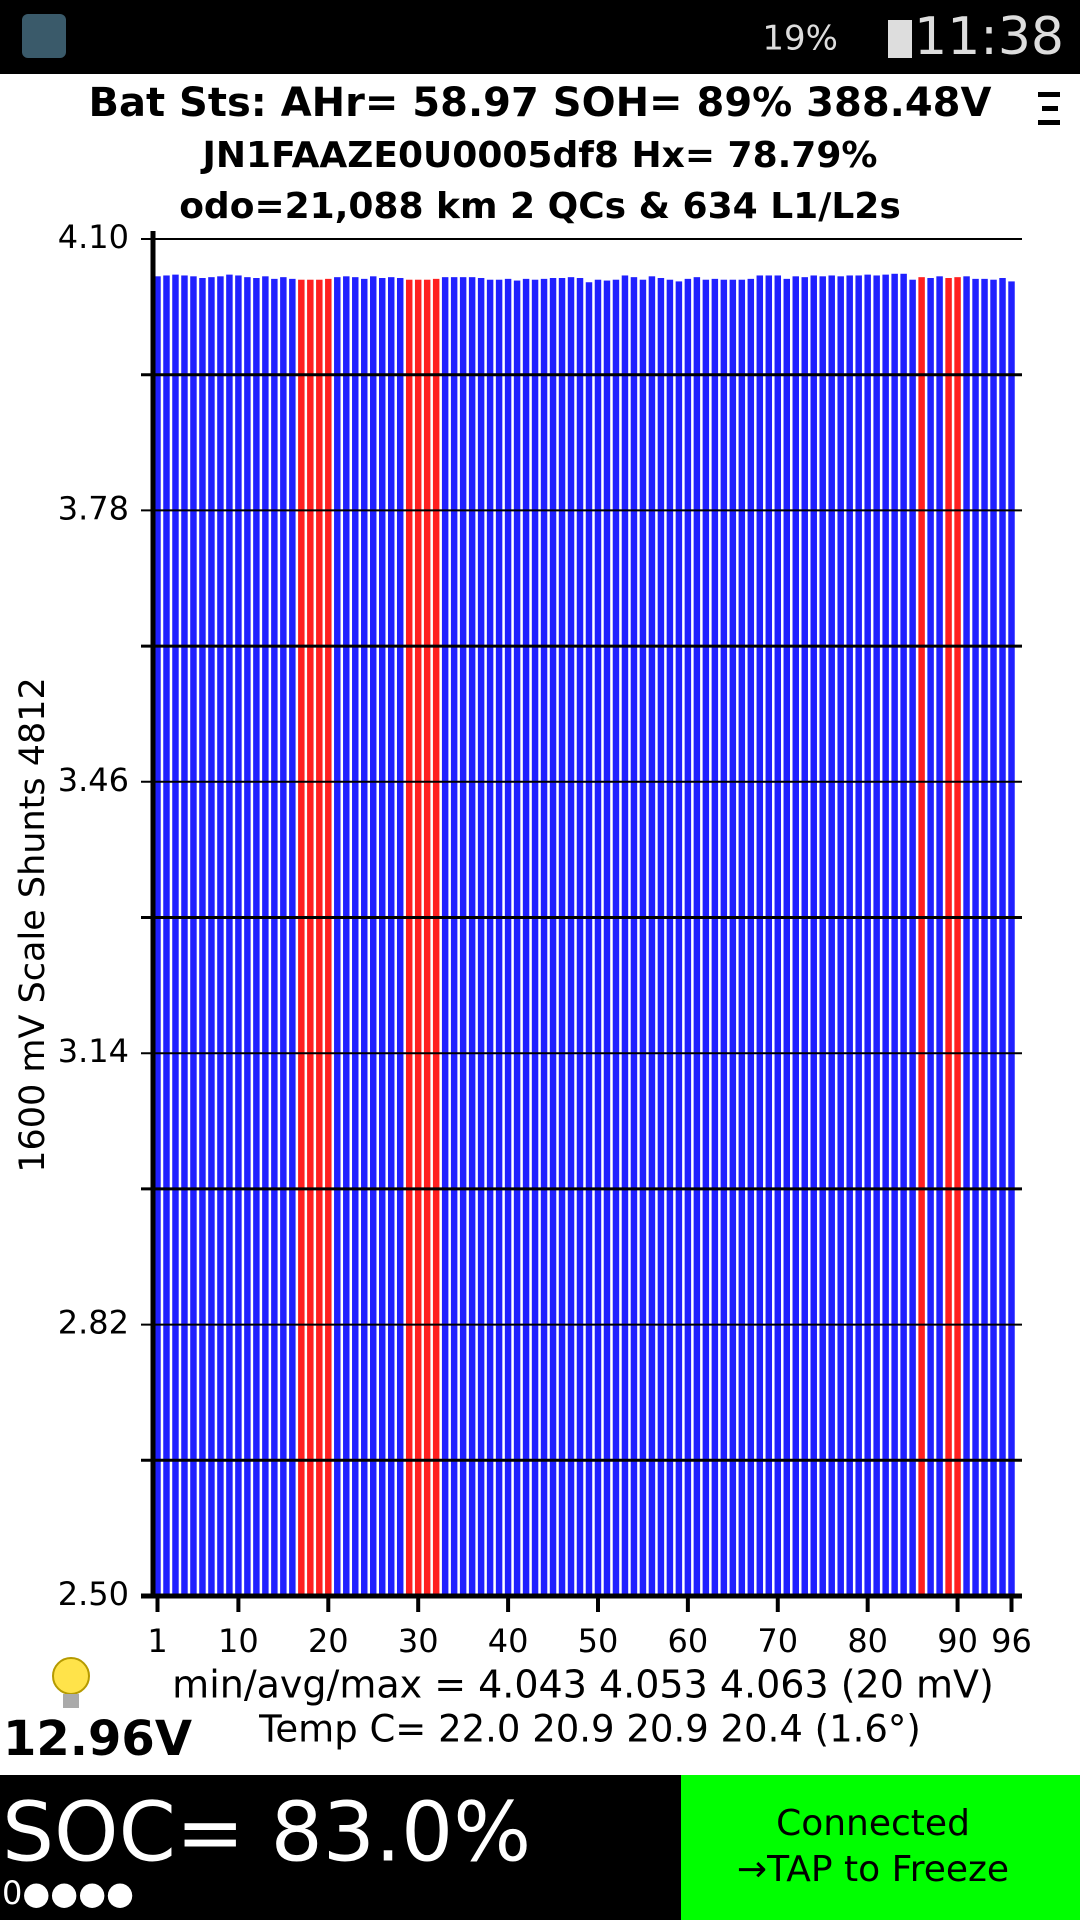  I want to click on y-tick-label: 4.10, so click(93, 237).